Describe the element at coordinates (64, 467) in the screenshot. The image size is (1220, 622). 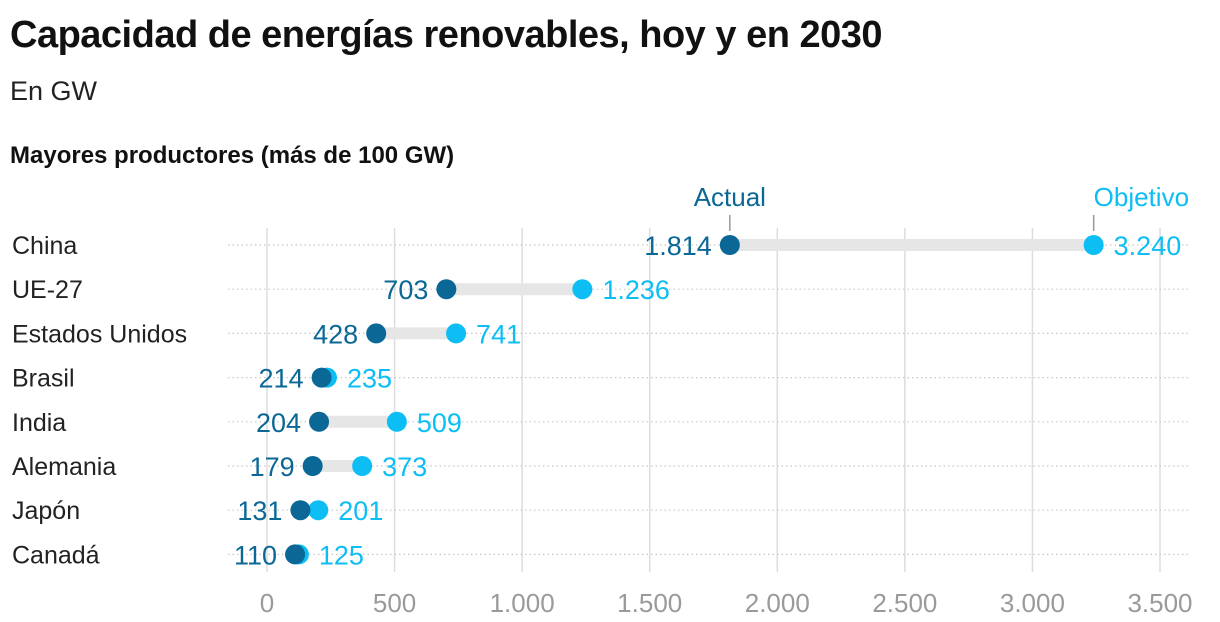
I see `category-label: Alemania` at that location.